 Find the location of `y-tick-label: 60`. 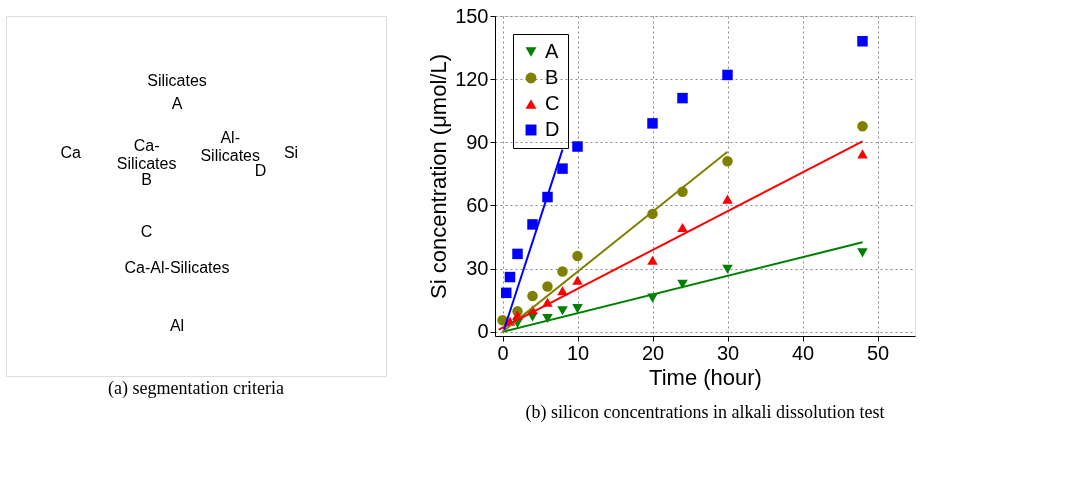

y-tick-label: 60 is located at coordinates (477, 204).